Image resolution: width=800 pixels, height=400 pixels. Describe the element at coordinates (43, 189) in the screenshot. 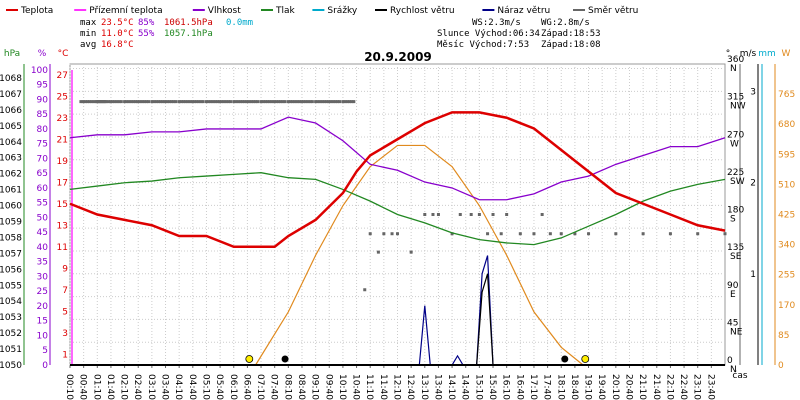

I see `hum-tick-label: 60` at that location.